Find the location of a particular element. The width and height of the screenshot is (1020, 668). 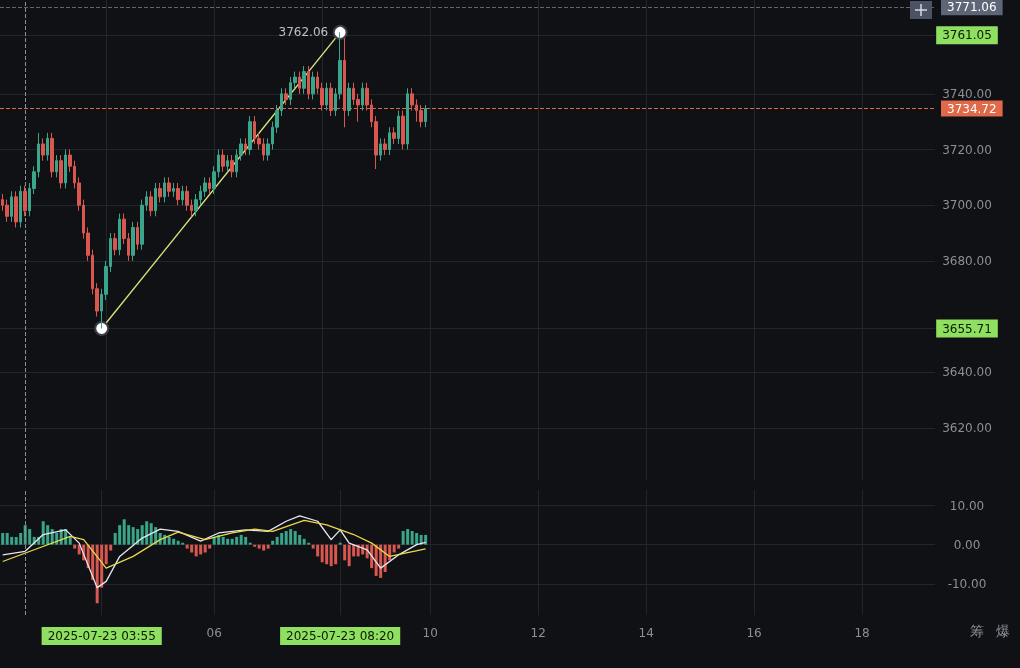

x-tick-label: 14 is located at coordinates (646, 633).